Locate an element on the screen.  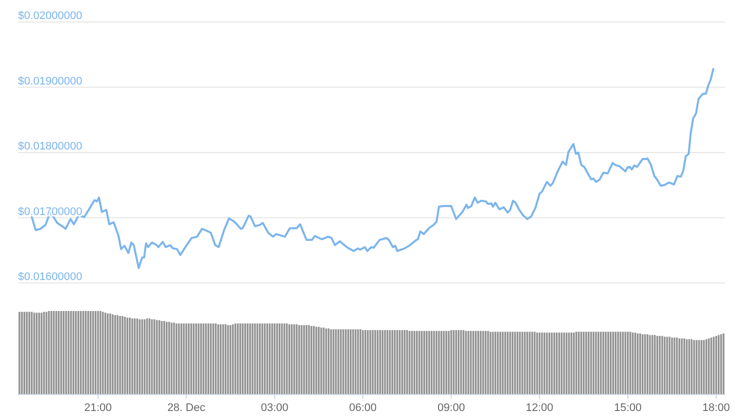
x-tick-label: 03:00 is located at coordinates (274, 408).